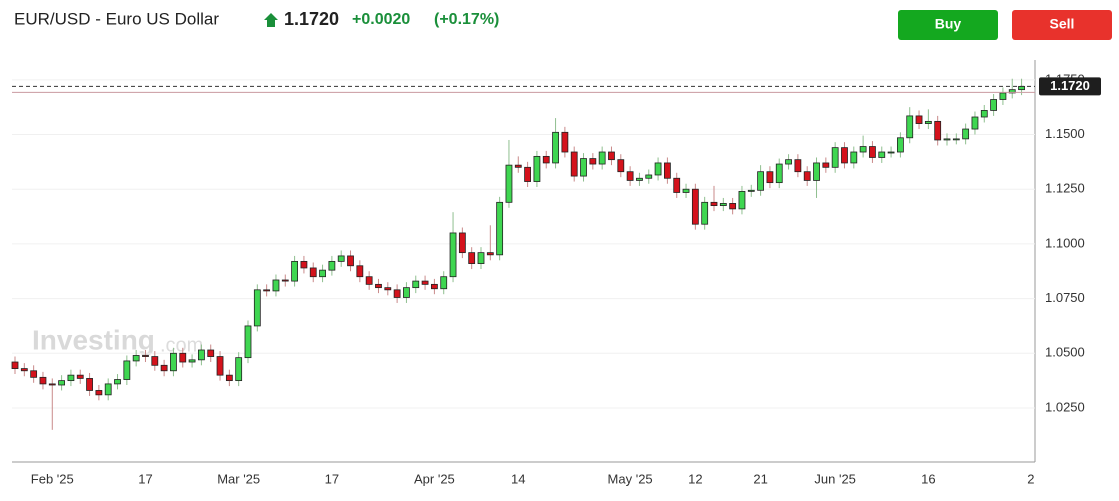  Describe the element at coordinates (518, 478) in the screenshot. I see `x-tick-label: 14` at that location.